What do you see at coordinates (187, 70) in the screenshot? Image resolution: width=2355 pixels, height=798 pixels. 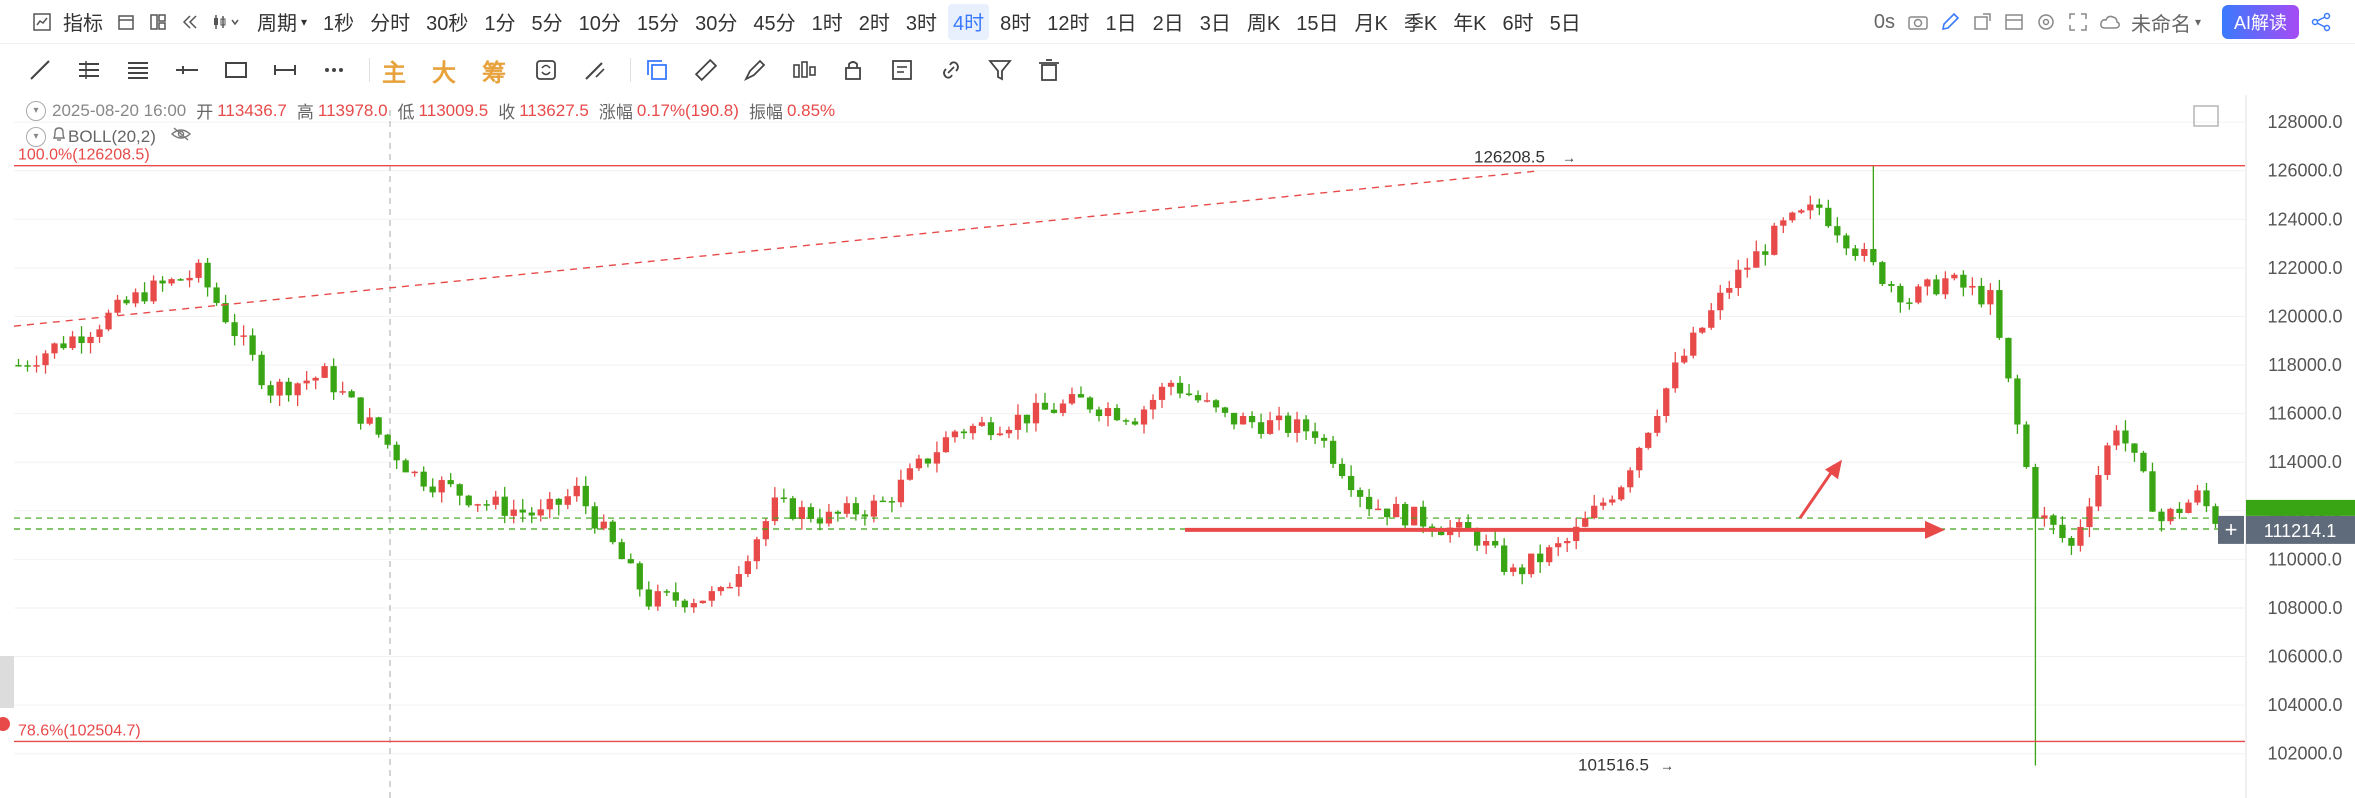 I see `horizontal-line-icon` at bounding box center [187, 70].